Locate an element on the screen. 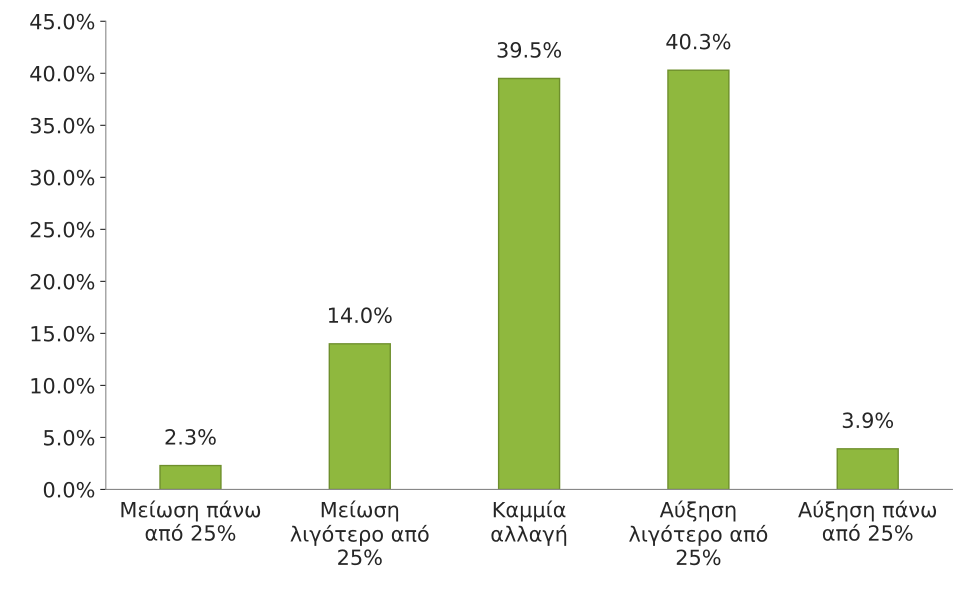  data-label: 2.3% is located at coordinates (191, 437).